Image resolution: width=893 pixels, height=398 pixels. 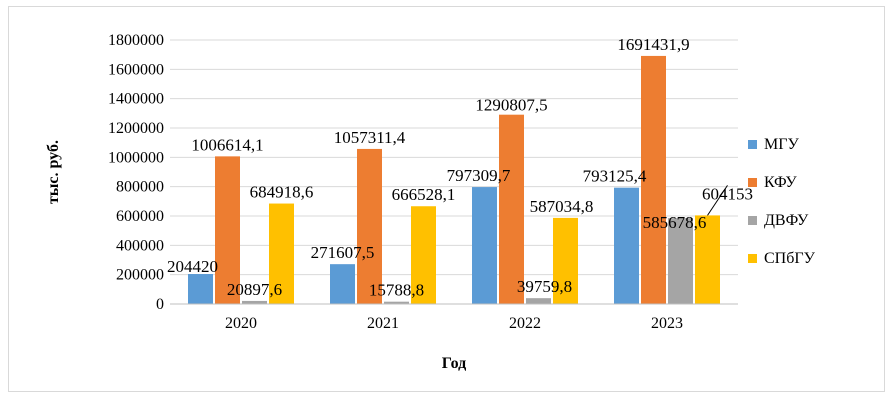 I want to click on data-label: 666528,1, so click(x=424, y=194).